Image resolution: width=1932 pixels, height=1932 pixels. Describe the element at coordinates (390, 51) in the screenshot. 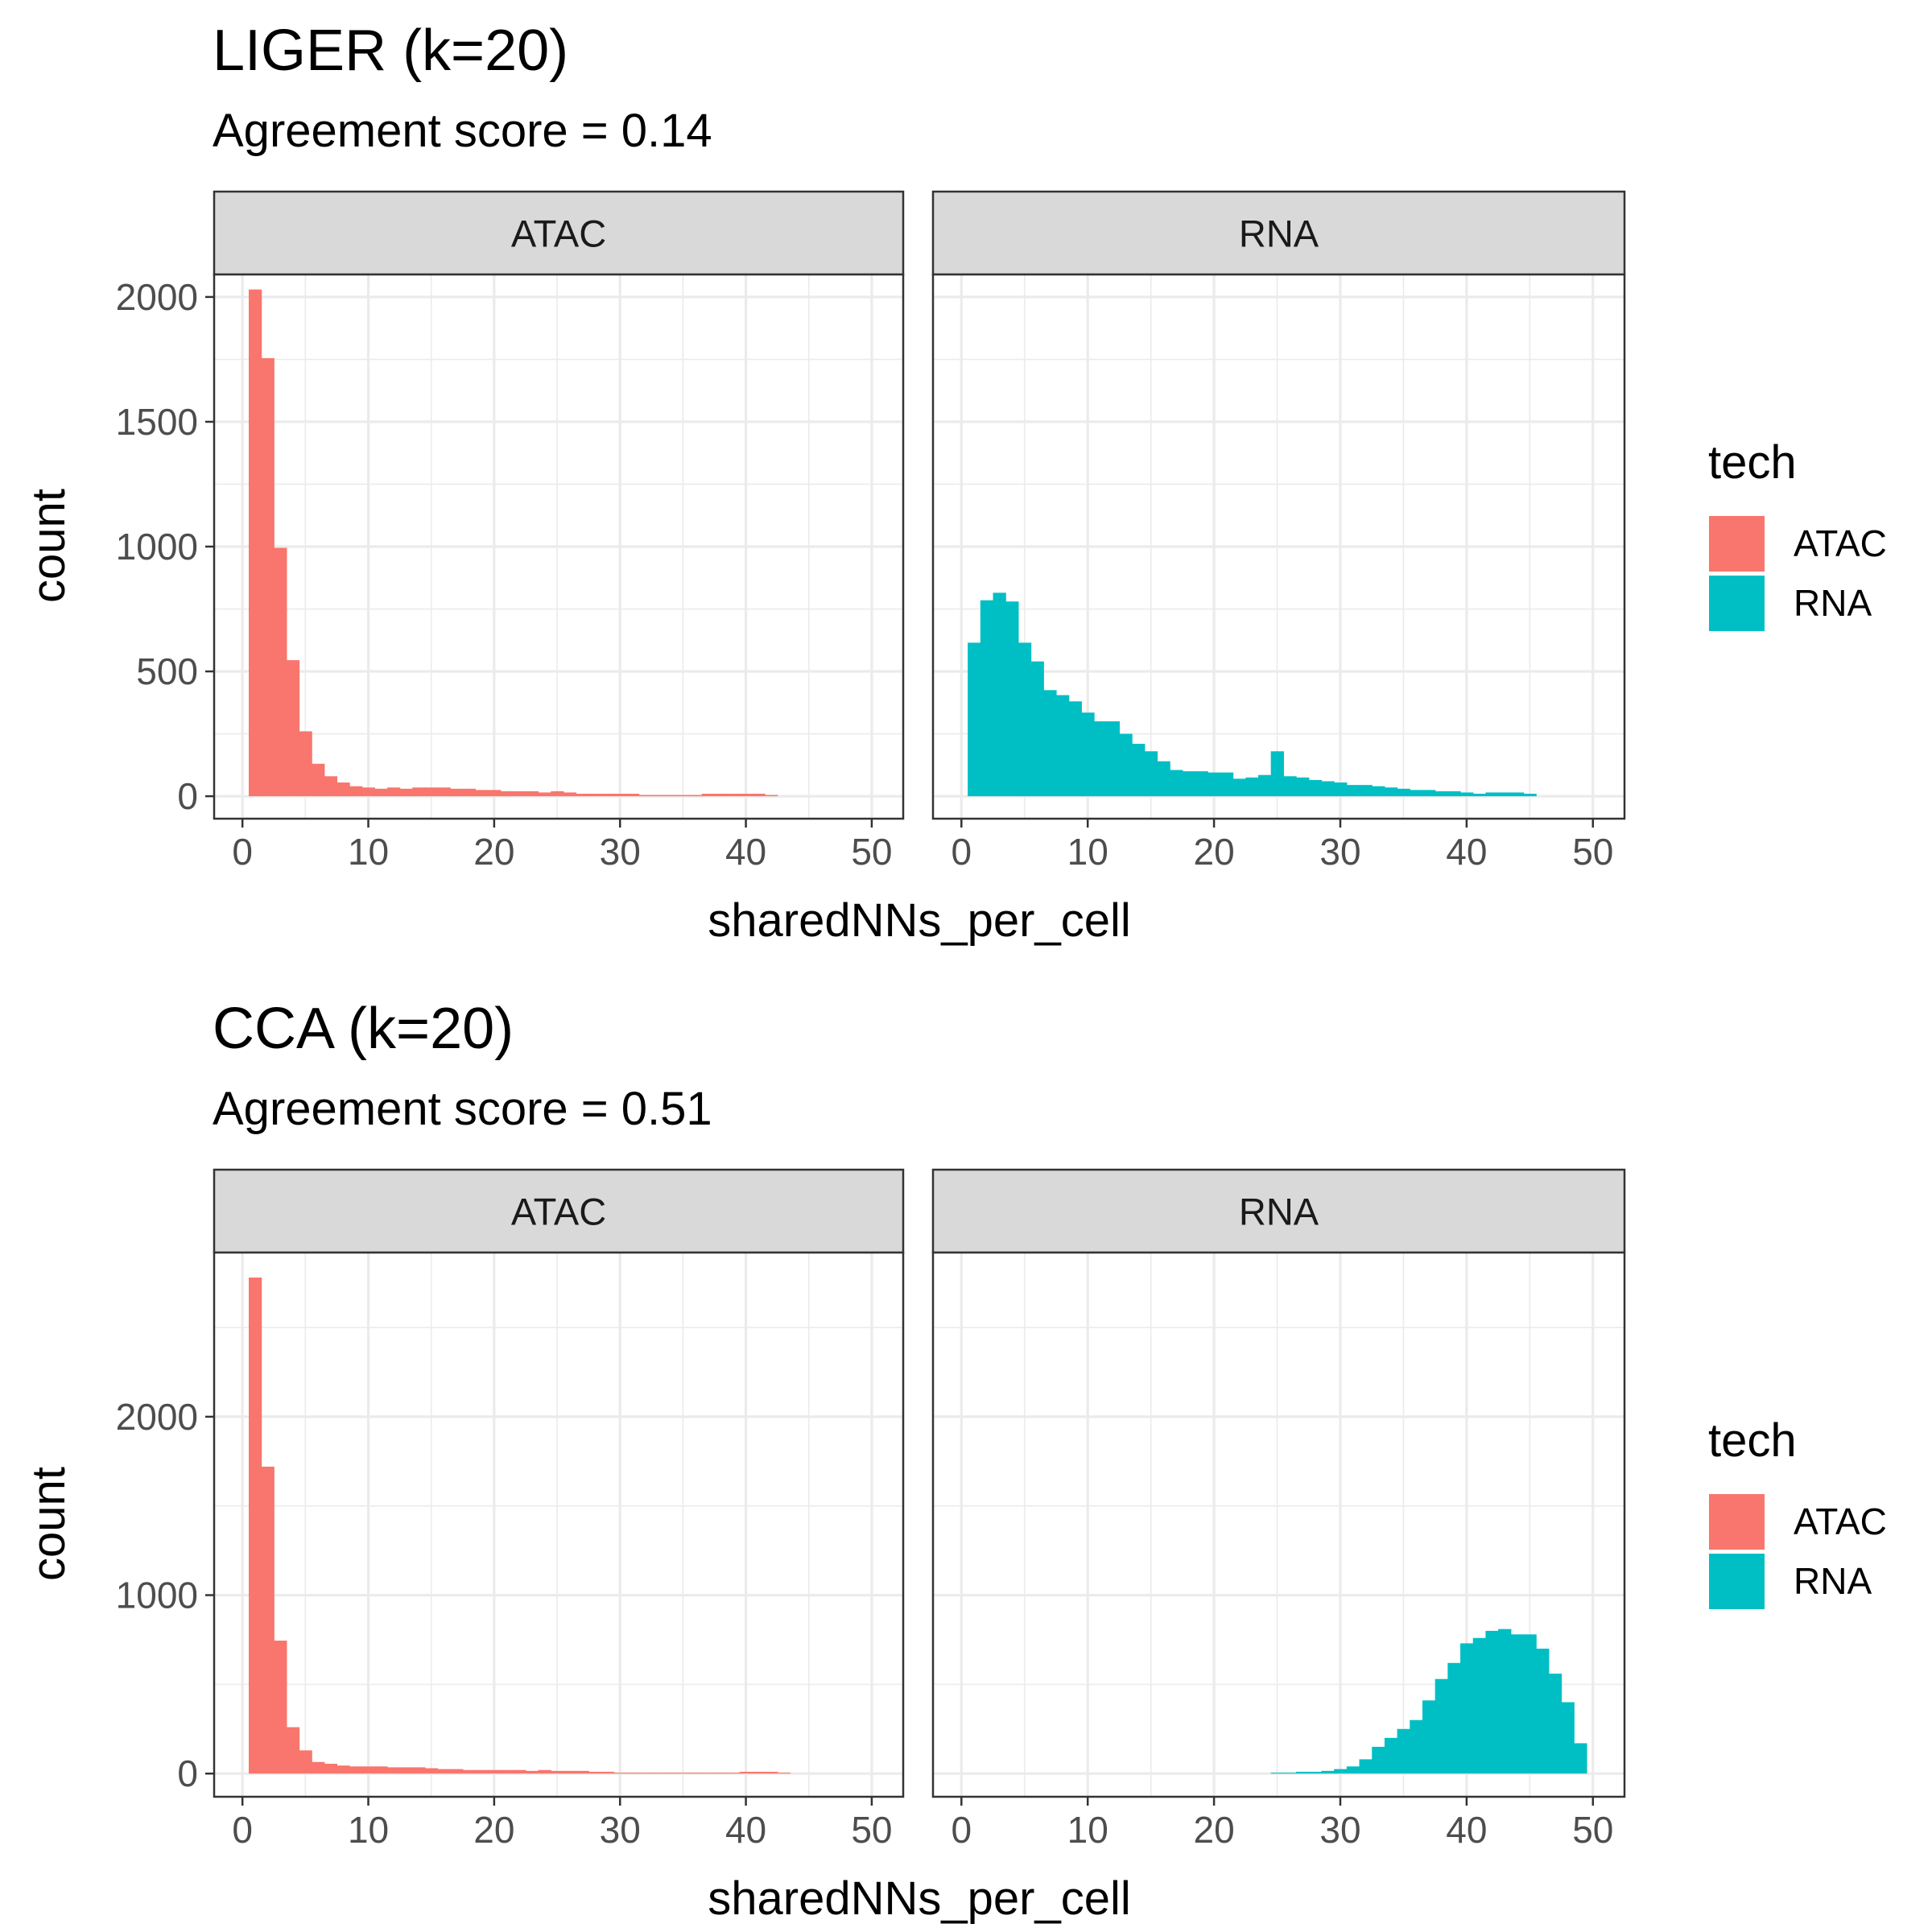

I see `chart-title: LIGER (k=20)` at that location.